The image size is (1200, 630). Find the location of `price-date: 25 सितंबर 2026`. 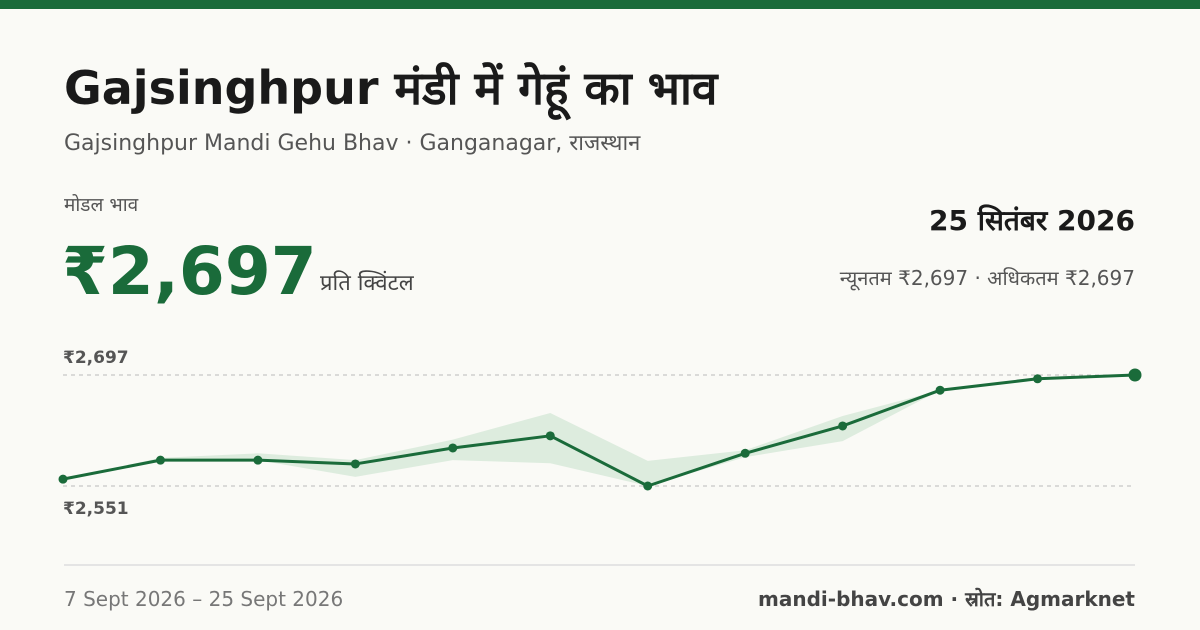

price-date: 25 सितंबर 2026 is located at coordinates (1032, 220).